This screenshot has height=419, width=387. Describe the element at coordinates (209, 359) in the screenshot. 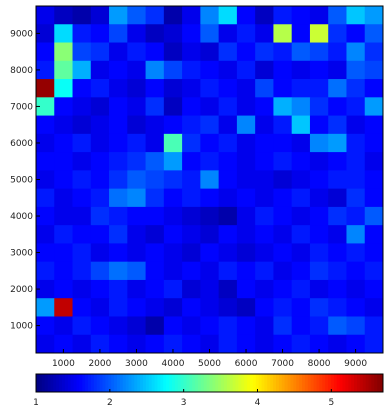

I see `x-axis: 1000 2000 3000 4000 5000 6000 7000 8000 9000` at that location.